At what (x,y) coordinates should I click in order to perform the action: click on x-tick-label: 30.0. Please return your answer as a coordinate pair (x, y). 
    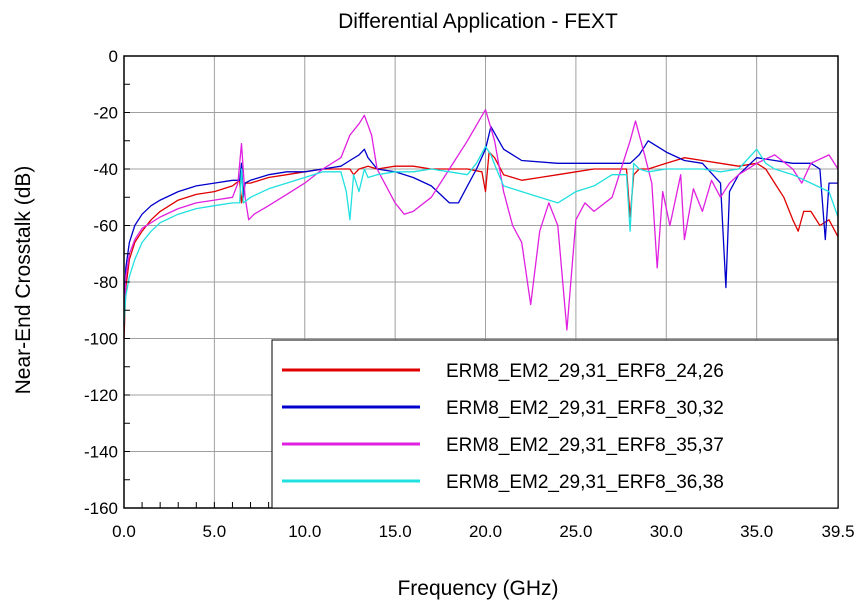
    Looking at the image, I should click on (666, 531).